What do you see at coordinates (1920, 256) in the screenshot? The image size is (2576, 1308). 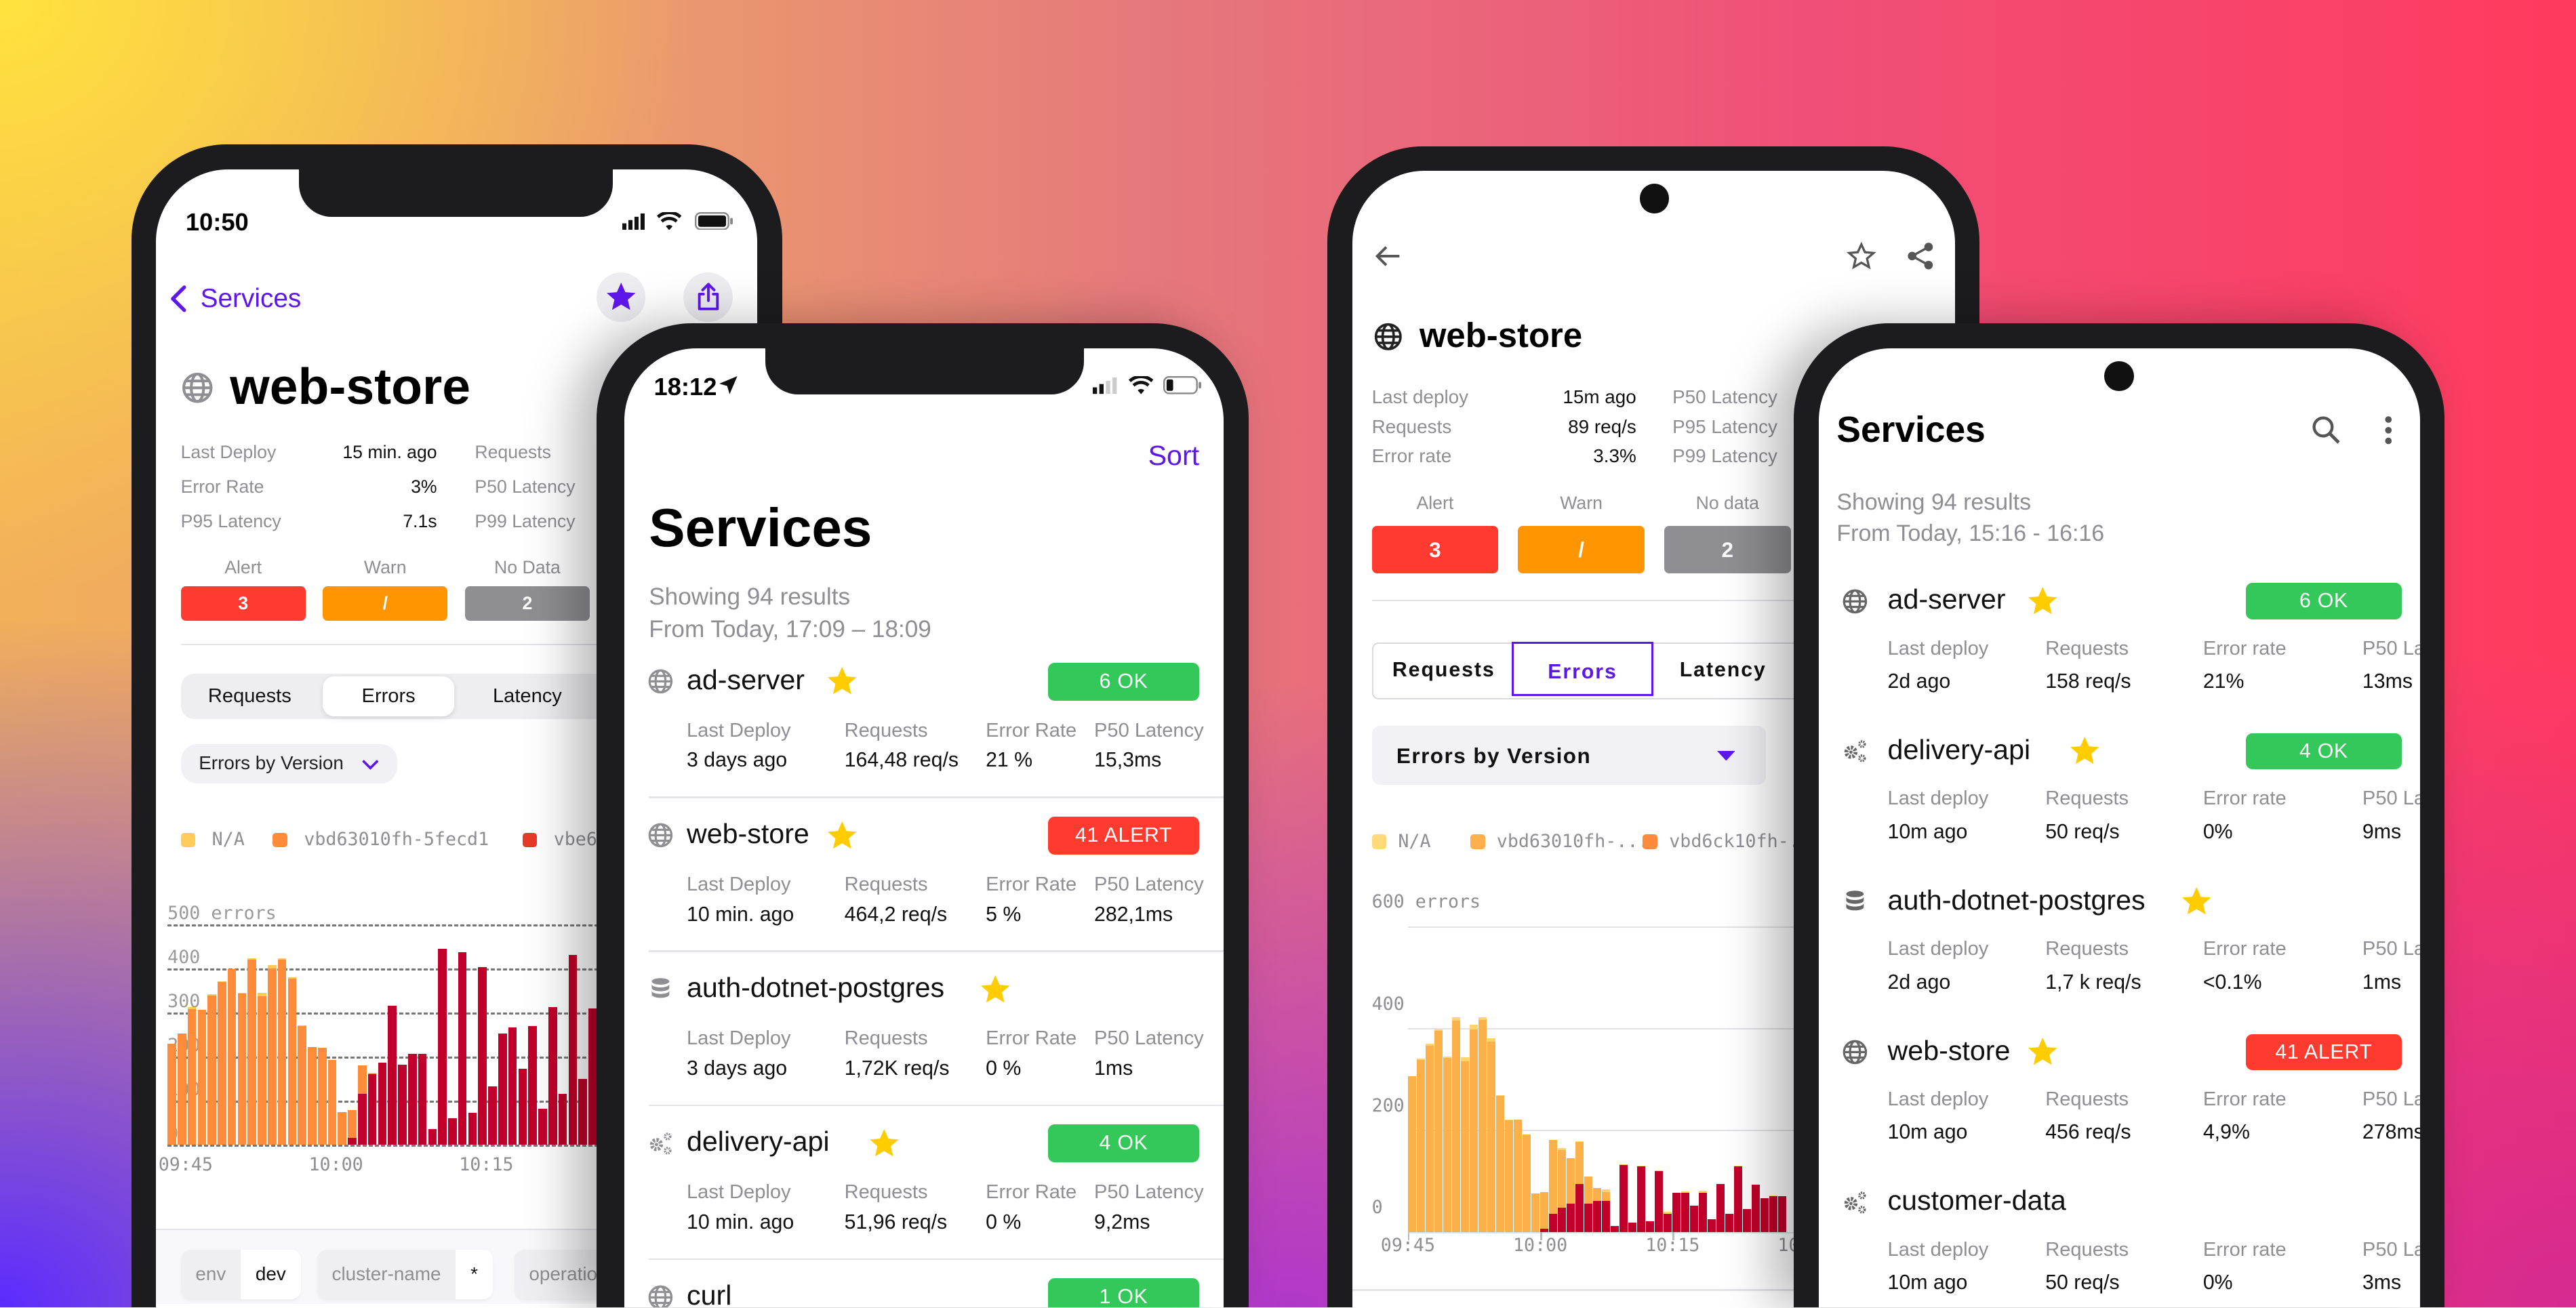 I see `share-icon` at bounding box center [1920, 256].